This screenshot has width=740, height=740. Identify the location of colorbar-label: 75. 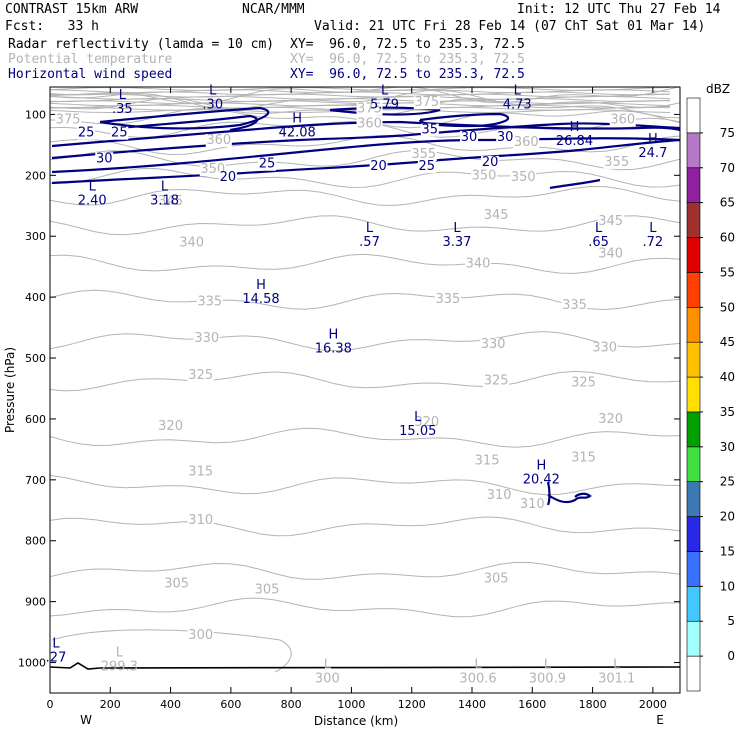
(727, 133).